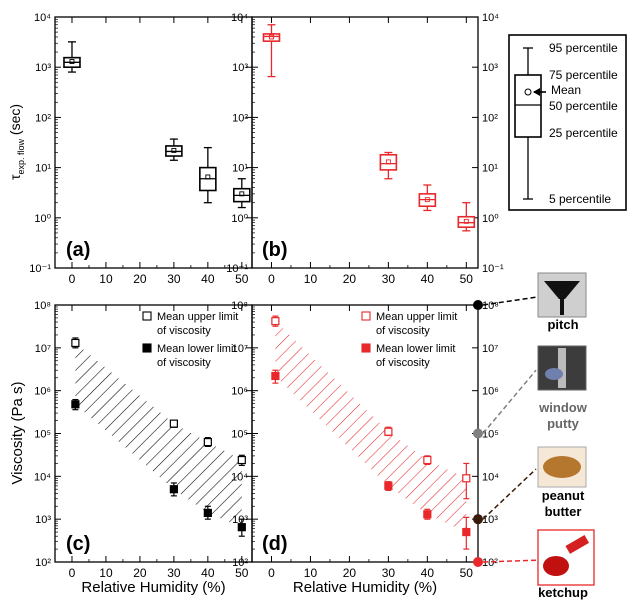  What do you see at coordinates (17, 432) in the screenshot?
I see `y-axis-label-viscosity: Viscosity (Pa s)` at bounding box center [17, 432].